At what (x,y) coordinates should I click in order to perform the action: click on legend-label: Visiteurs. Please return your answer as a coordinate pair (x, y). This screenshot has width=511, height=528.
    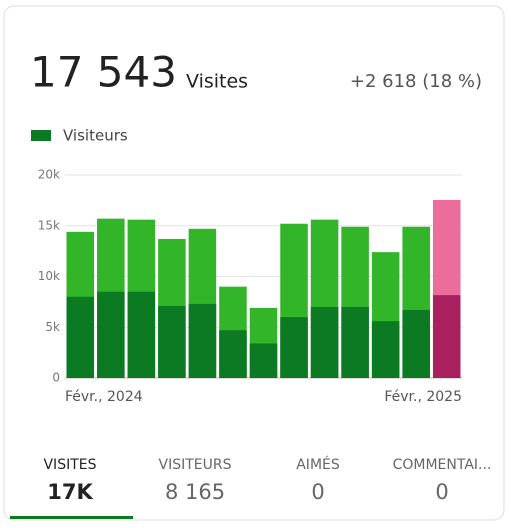
    Looking at the image, I should click on (95, 136).